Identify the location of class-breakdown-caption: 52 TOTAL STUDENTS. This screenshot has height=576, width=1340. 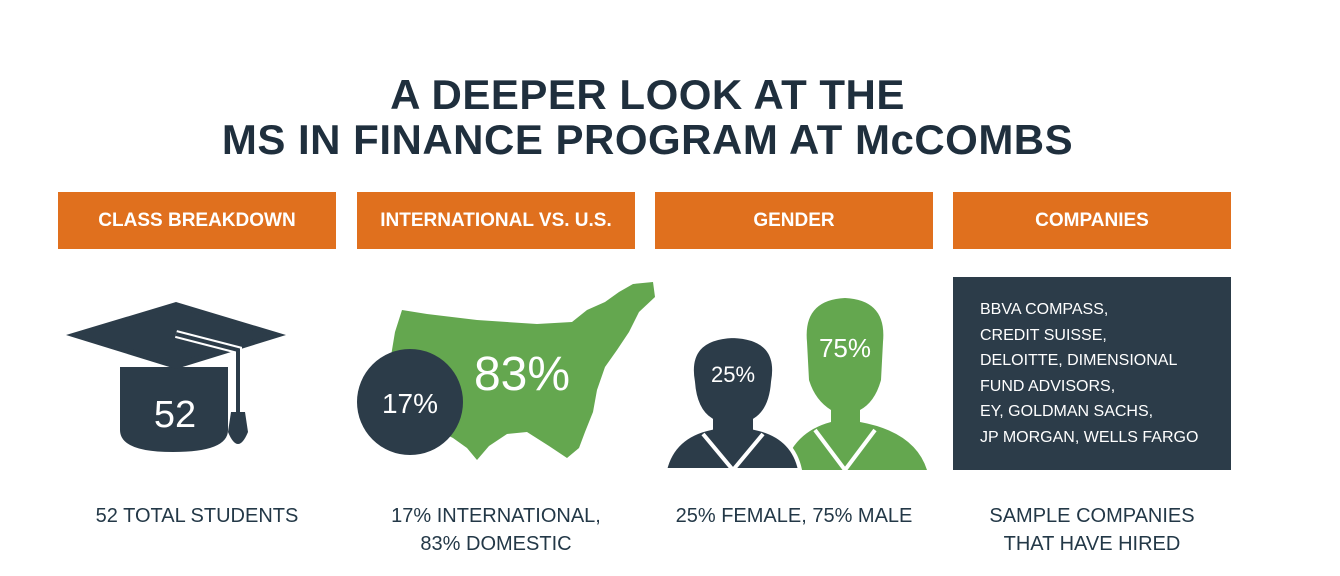
(197, 516).